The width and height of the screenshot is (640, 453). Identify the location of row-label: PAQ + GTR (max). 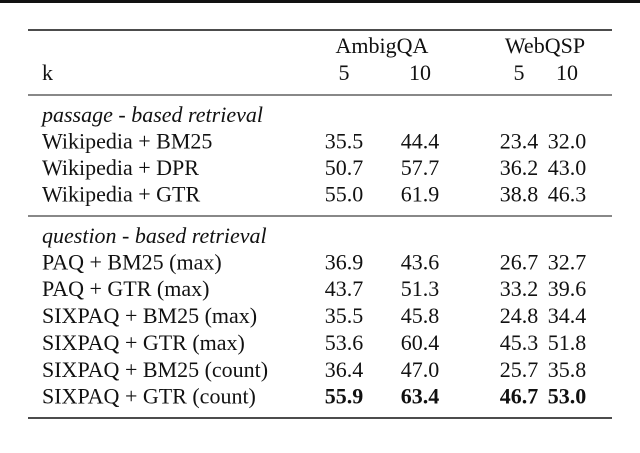
(125, 288).